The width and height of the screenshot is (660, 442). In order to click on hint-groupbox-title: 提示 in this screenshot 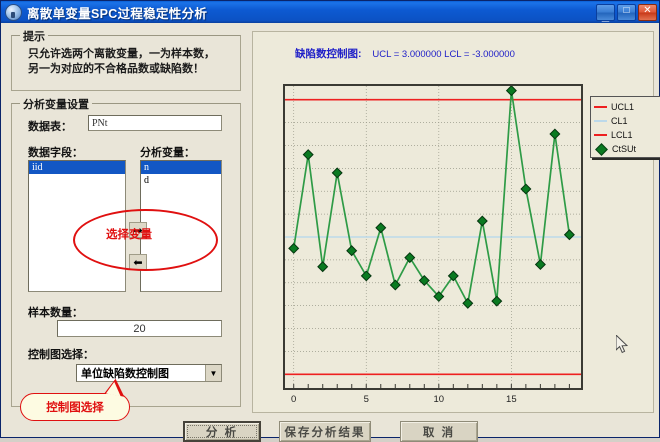, I will do `click(34, 36)`.